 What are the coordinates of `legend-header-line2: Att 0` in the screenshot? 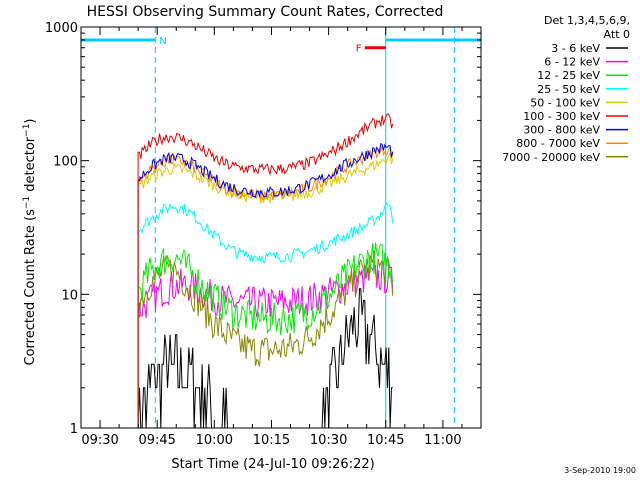 It's located at (617, 34).